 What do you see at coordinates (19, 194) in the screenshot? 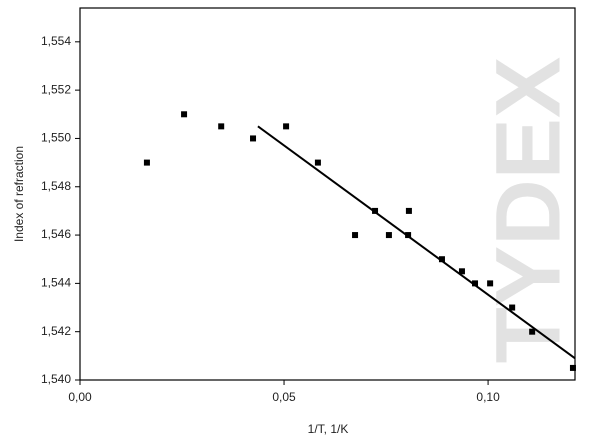
I see `y-axis-title: Index of refraction` at bounding box center [19, 194].